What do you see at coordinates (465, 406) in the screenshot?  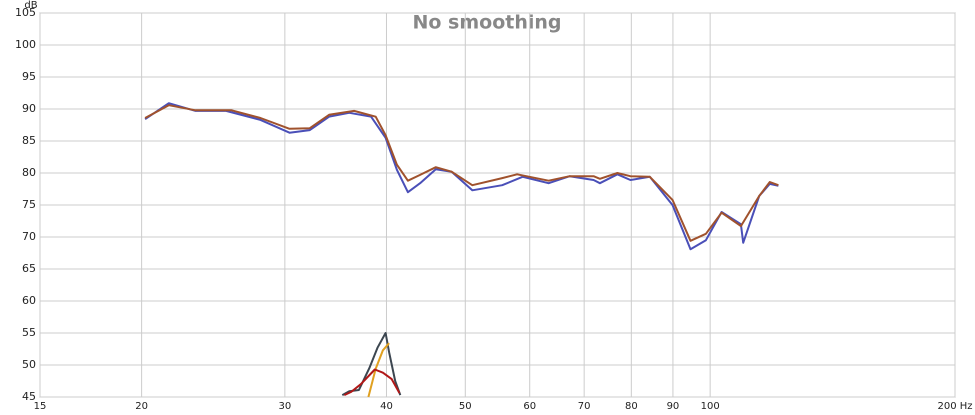 I see `x-tick-label: 50` at bounding box center [465, 406].